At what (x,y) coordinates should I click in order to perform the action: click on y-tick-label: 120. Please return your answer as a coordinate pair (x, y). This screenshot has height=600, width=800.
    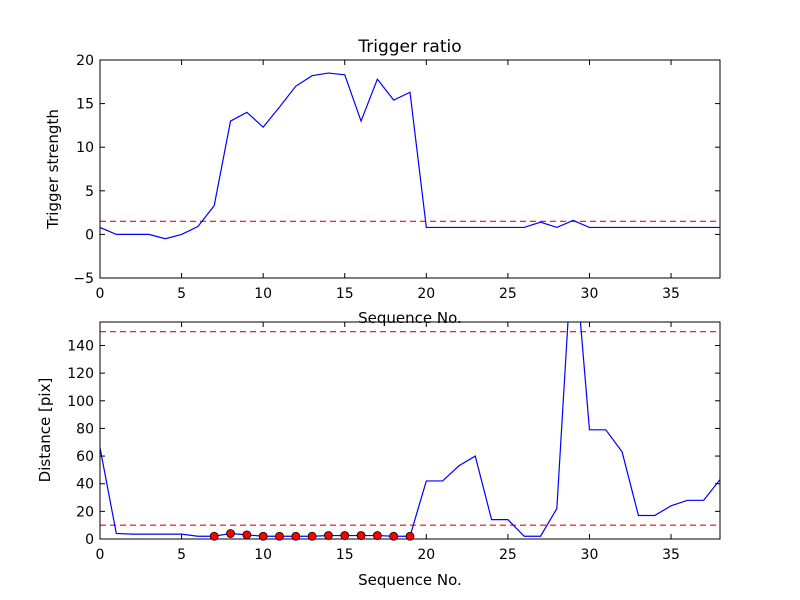
    Looking at the image, I should click on (80, 374).